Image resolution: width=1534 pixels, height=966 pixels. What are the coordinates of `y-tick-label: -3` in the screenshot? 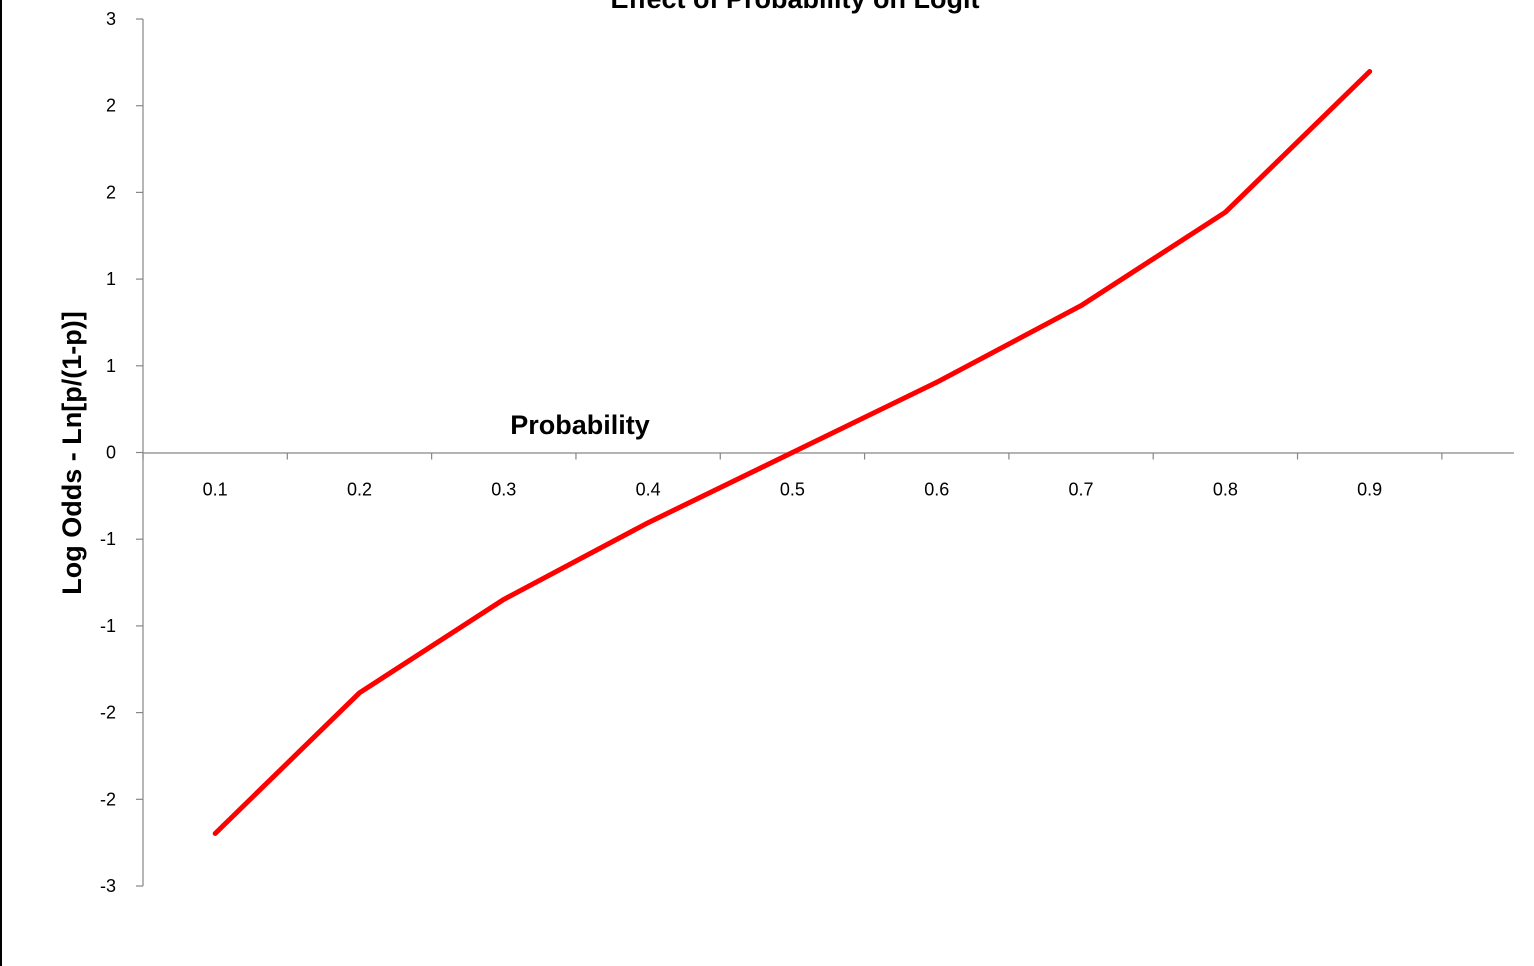 It's located at (108, 886).